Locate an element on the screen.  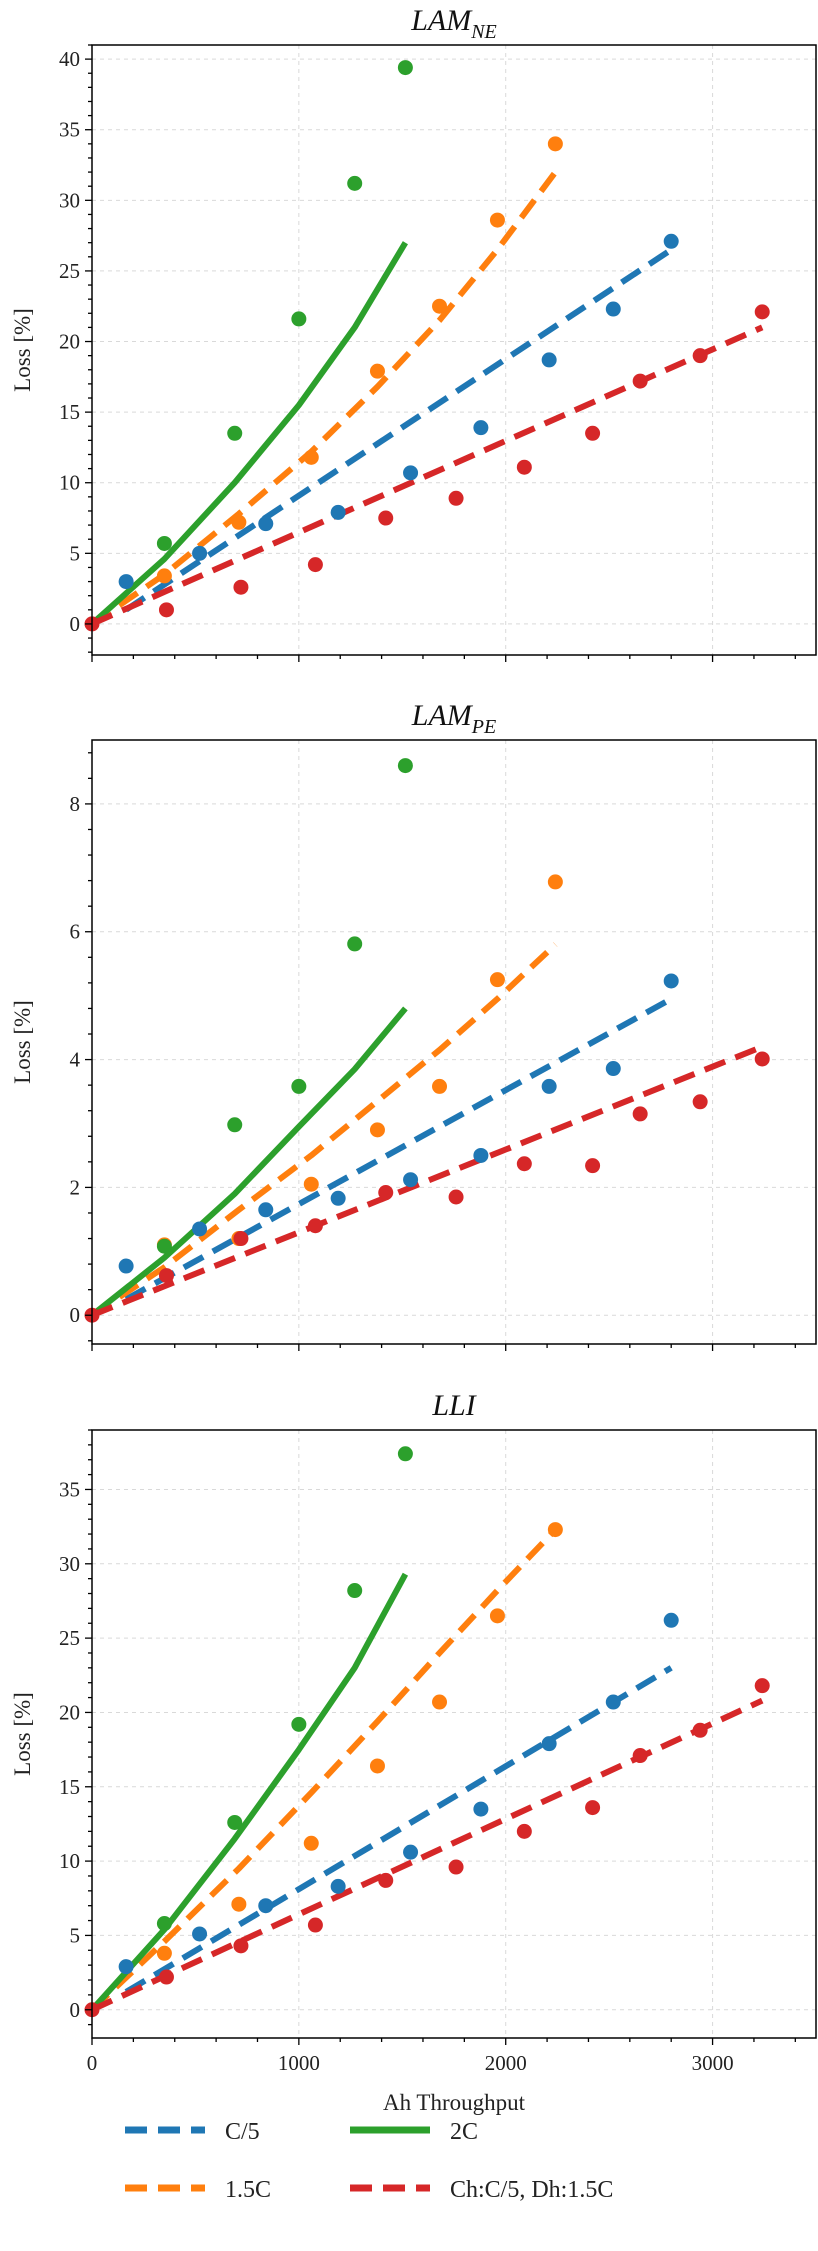
legend-label: 2C is located at coordinates (464, 2132).